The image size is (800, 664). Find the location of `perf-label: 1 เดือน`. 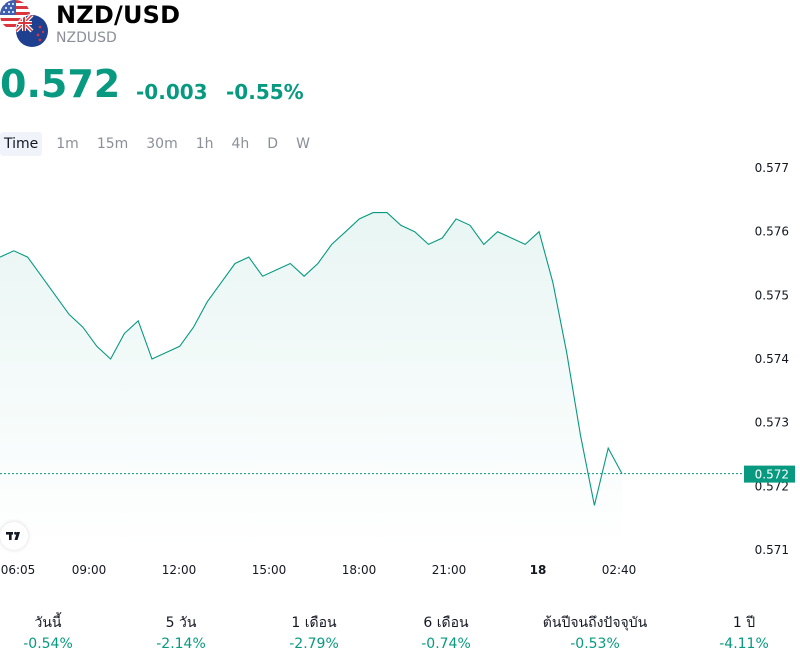

perf-label: 1 เดือน is located at coordinates (314, 623).